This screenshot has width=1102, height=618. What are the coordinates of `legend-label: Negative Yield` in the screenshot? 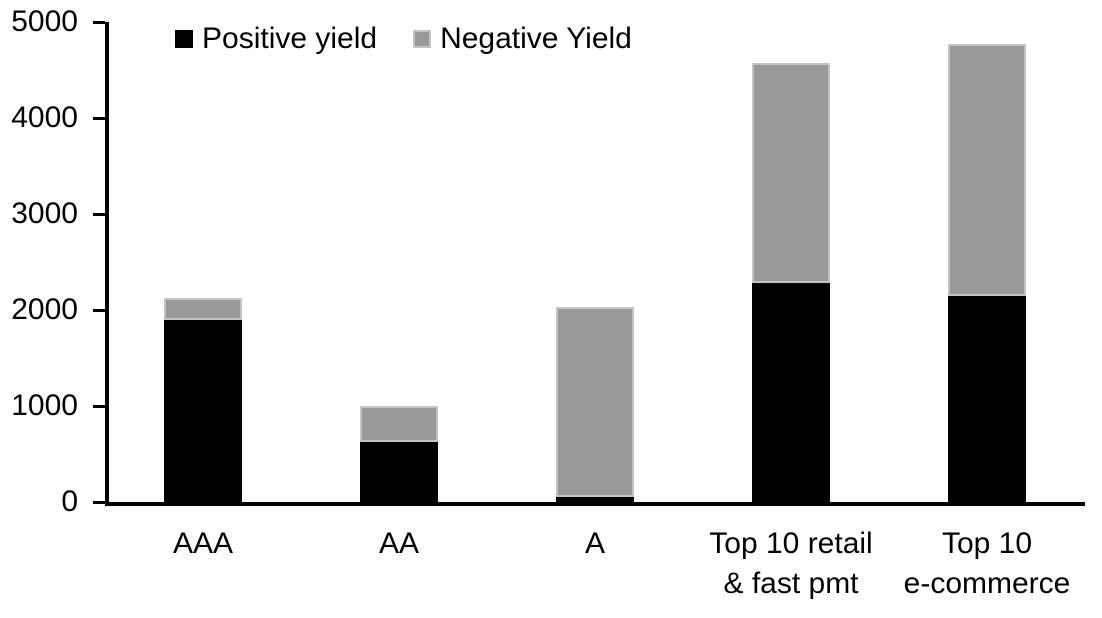 It's located at (536, 38).